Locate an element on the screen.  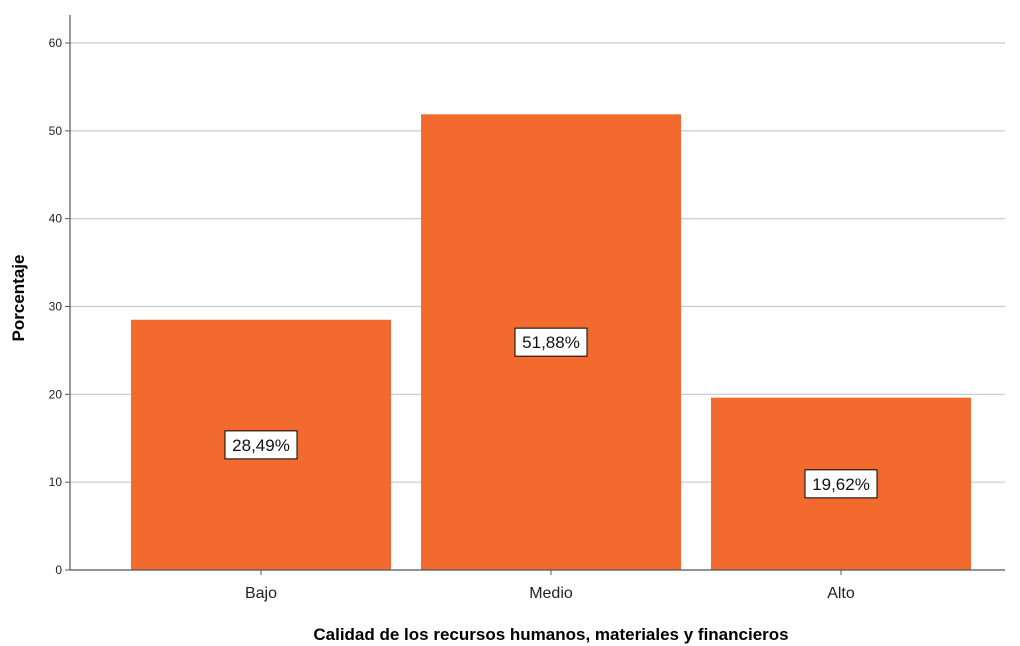
x-tick-label: Medio is located at coordinates (551, 593).